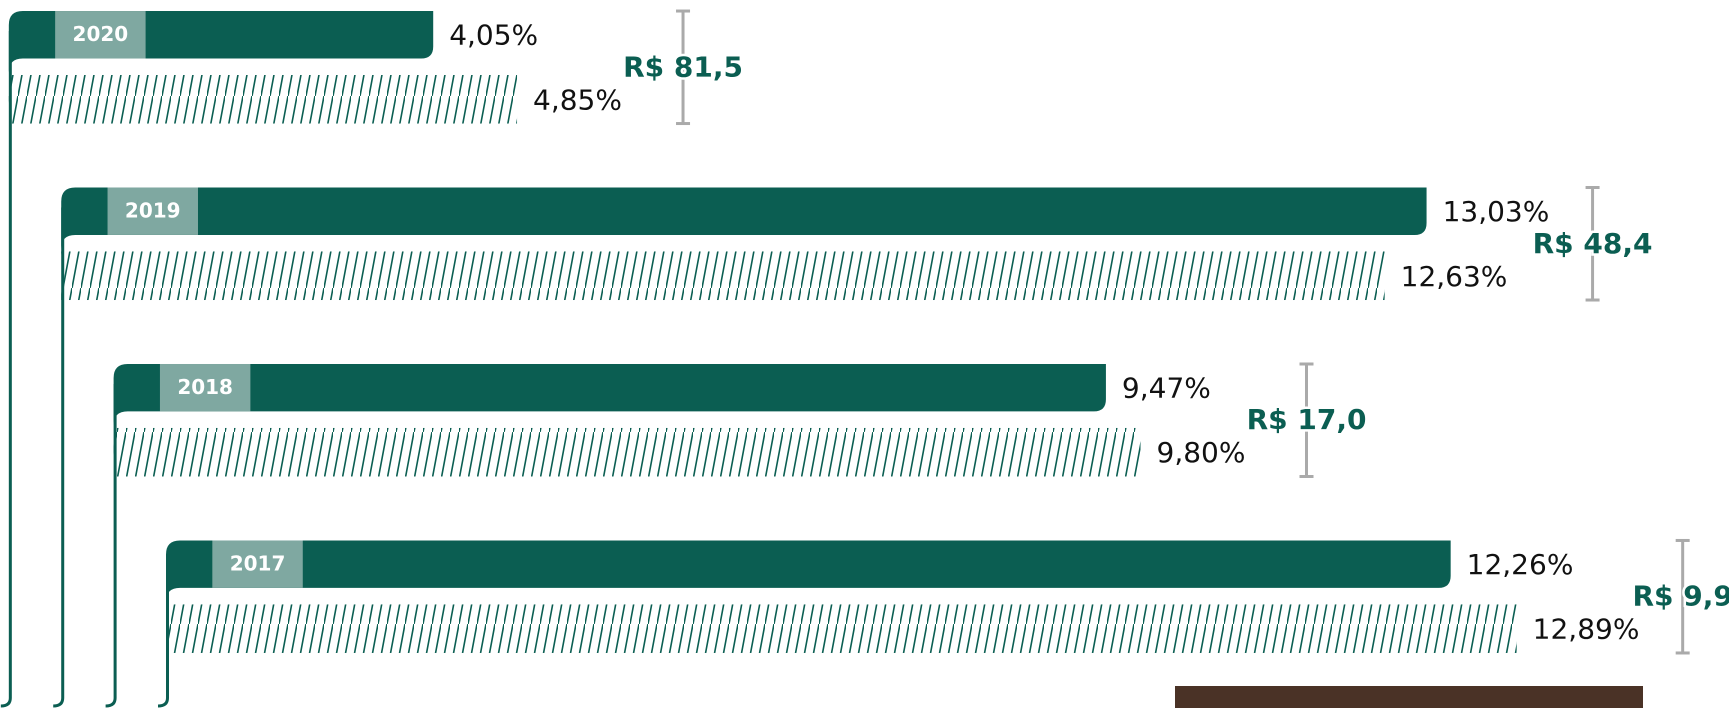 This screenshot has width=1729, height=708. I want to click on photo-strip, so click(1409, 697).